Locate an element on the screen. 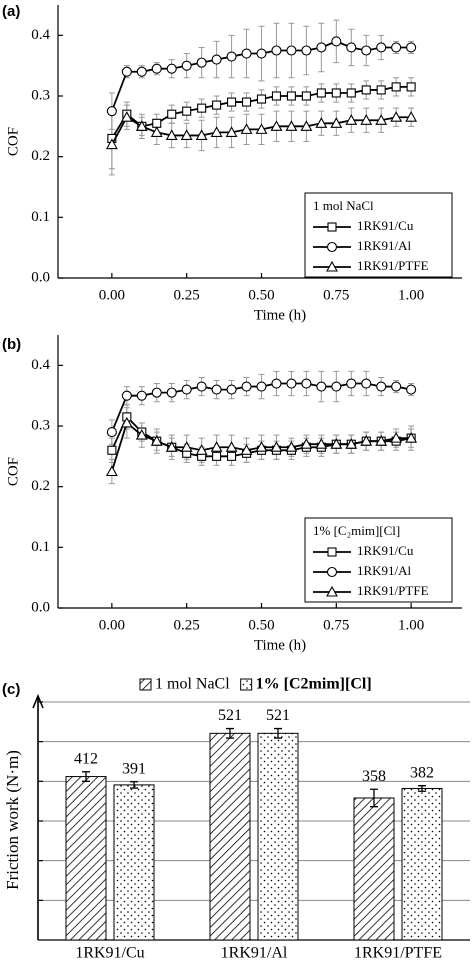  legend-title: 1 mol NaCl is located at coordinates (343, 205).